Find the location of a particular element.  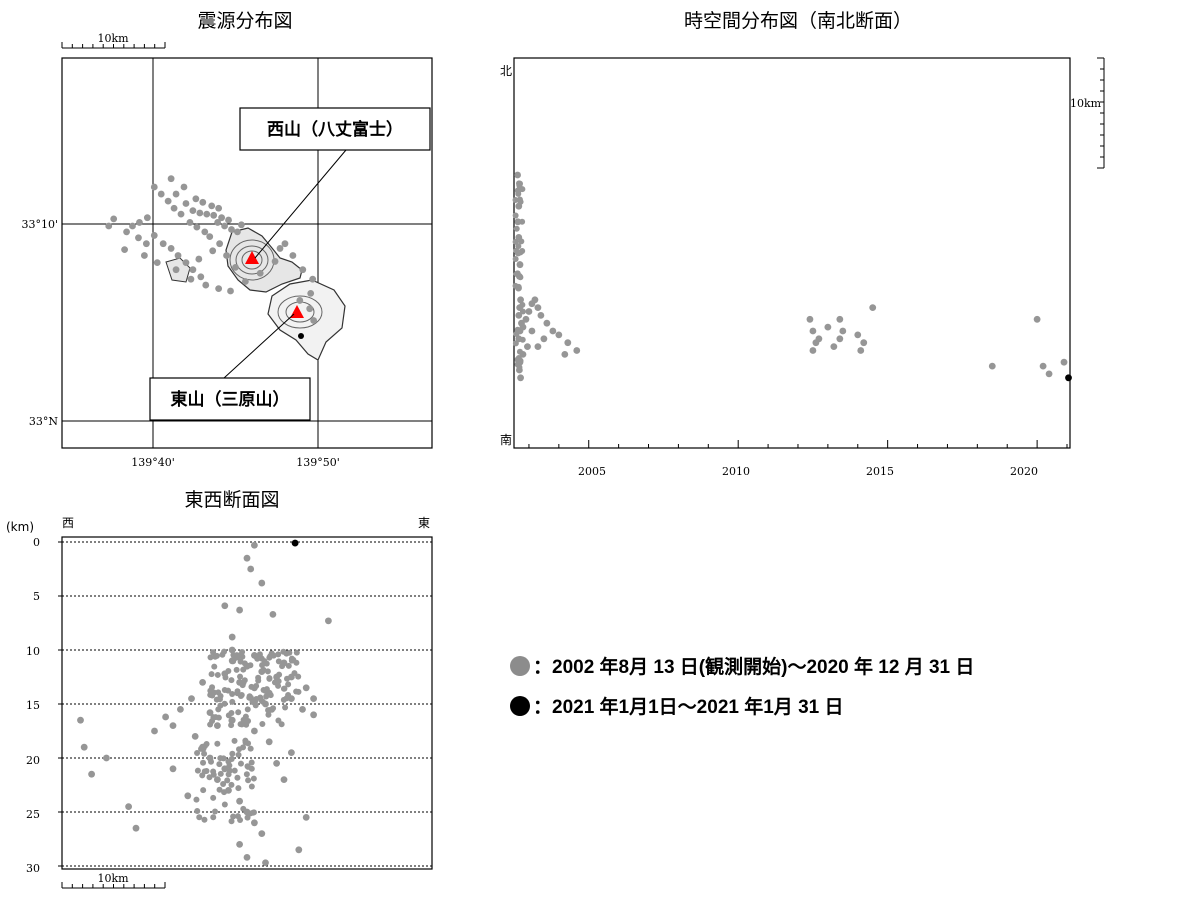

east-label: 東 is located at coordinates (424, 523).